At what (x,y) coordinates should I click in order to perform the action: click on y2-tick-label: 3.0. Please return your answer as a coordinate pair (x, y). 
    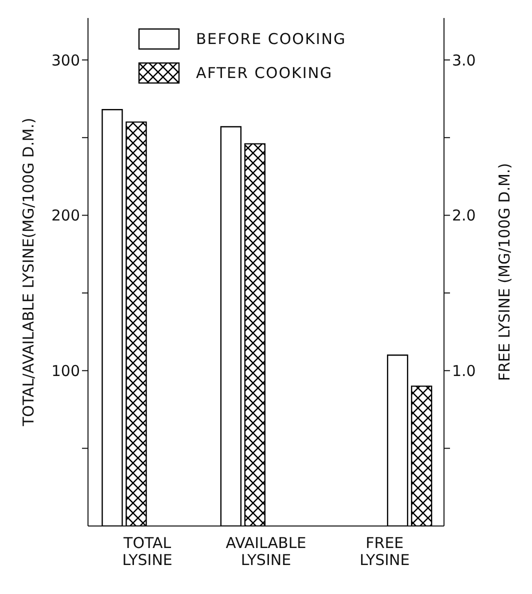
    Looking at the image, I should click on (464, 60).